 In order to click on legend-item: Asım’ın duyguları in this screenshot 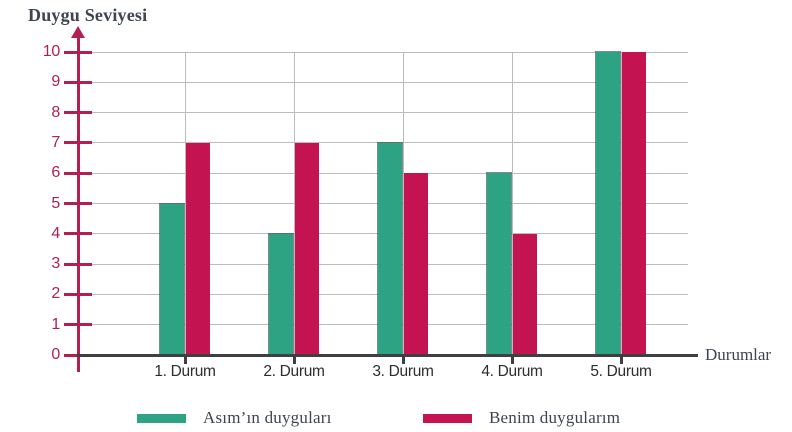, I will do `click(234, 418)`.